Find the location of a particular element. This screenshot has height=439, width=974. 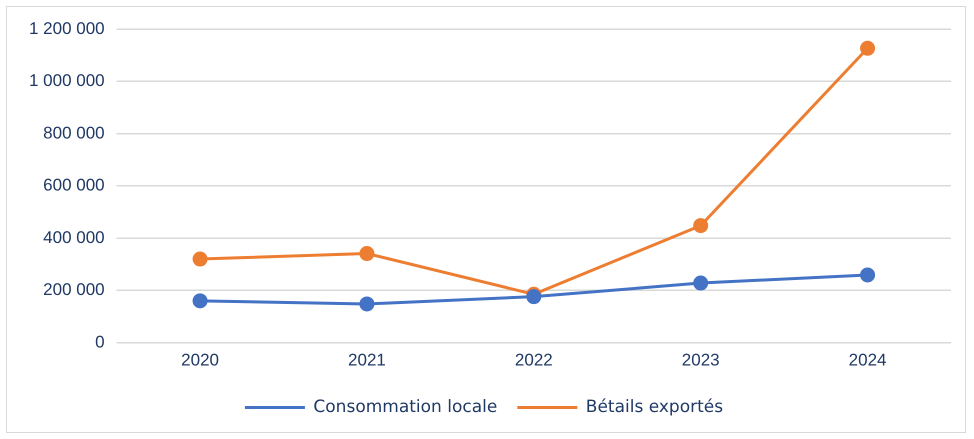

x-tick-label: 2023 is located at coordinates (701, 360).